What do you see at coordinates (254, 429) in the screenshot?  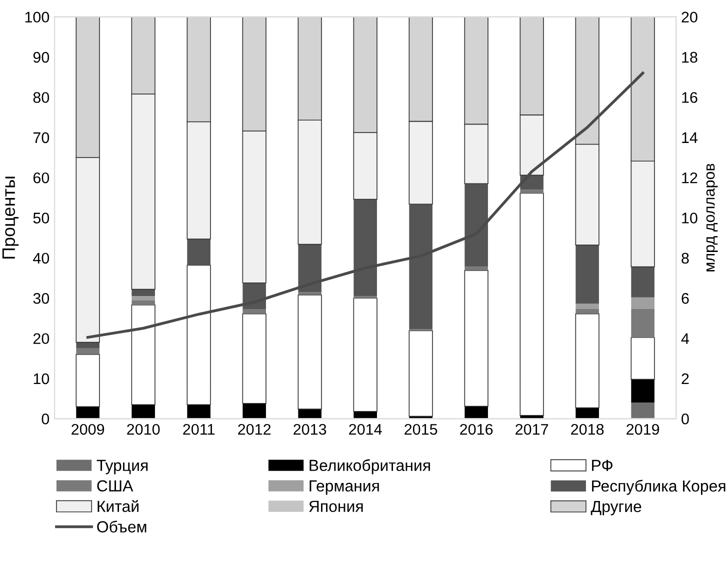 I see `x-tick-label: 2012` at bounding box center [254, 429].